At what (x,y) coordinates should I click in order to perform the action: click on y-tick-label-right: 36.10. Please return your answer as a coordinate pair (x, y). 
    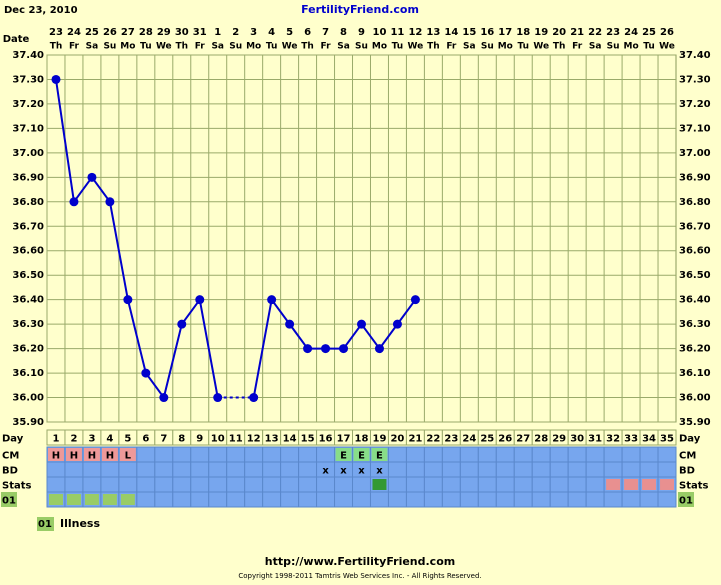
    Looking at the image, I should click on (695, 373).